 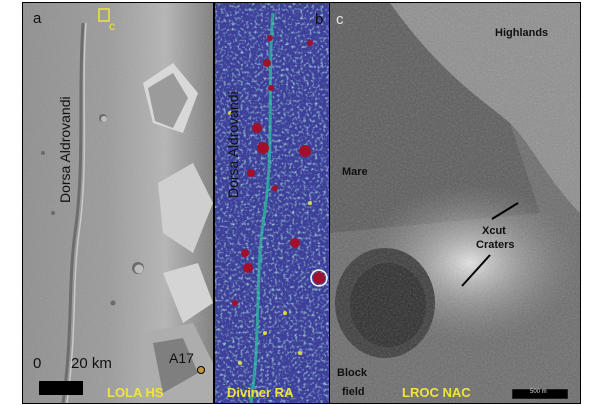 What do you see at coordinates (104, 15) in the screenshot?
I see `inset-box-c` at bounding box center [104, 15].